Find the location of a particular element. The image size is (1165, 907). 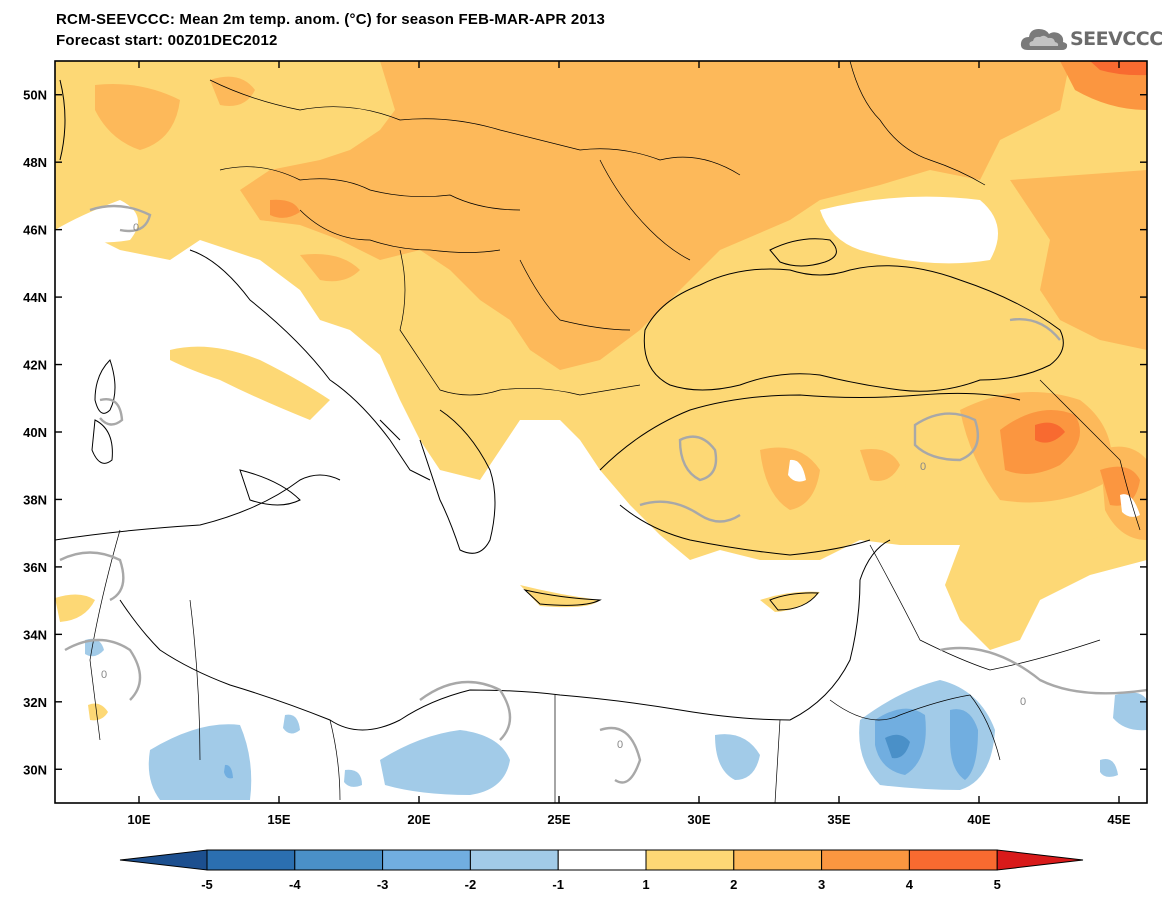

colorbar-label: 5 is located at coordinates (997, 884).